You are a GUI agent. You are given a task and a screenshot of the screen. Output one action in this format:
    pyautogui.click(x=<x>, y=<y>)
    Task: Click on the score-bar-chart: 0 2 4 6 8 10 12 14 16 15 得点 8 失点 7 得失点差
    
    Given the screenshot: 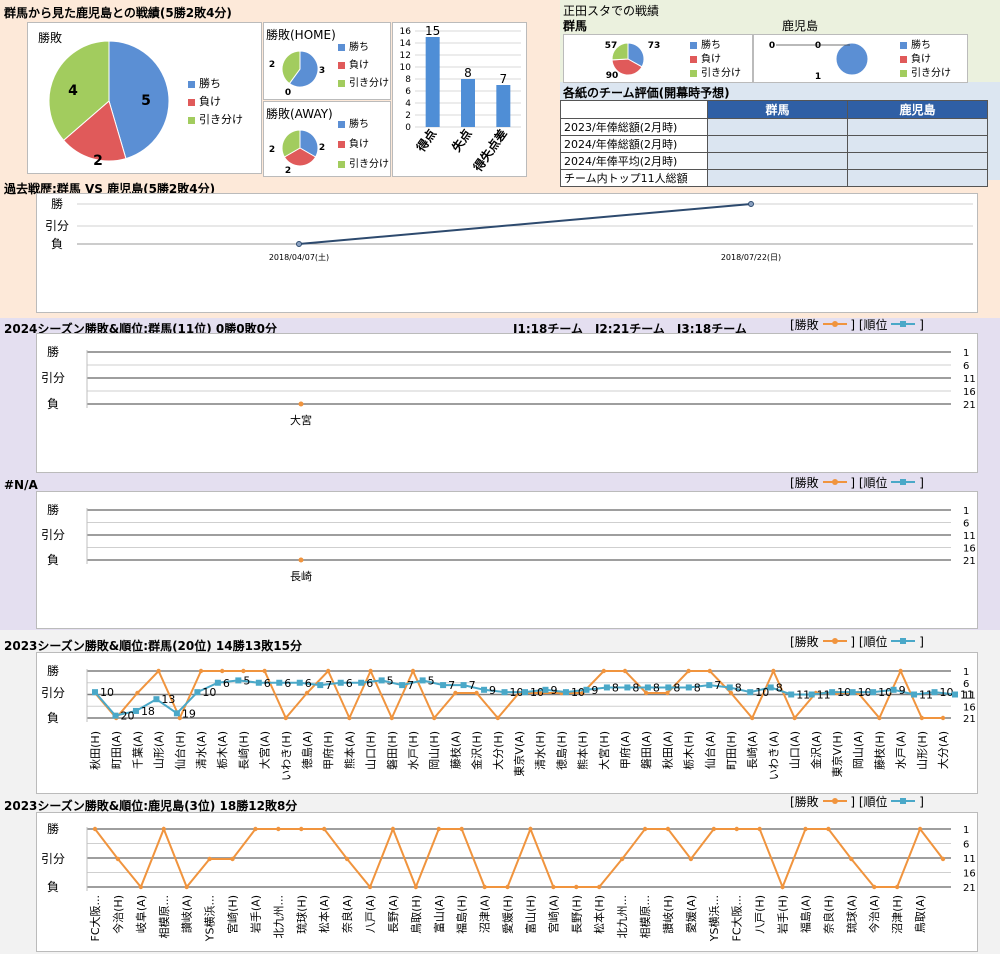 What is the action you would take?
    pyautogui.click(x=460, y=99)
    